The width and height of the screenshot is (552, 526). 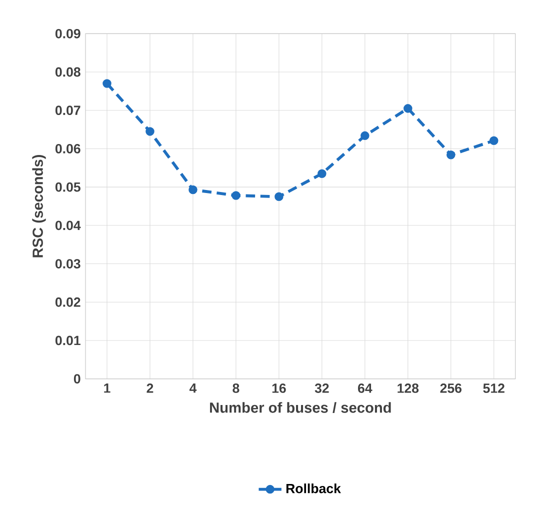 What do you see at coordinates (39, 206) in the screenshot?
I see `y-axis-title: RSC (seconds)` at bounding box center [39, 206].